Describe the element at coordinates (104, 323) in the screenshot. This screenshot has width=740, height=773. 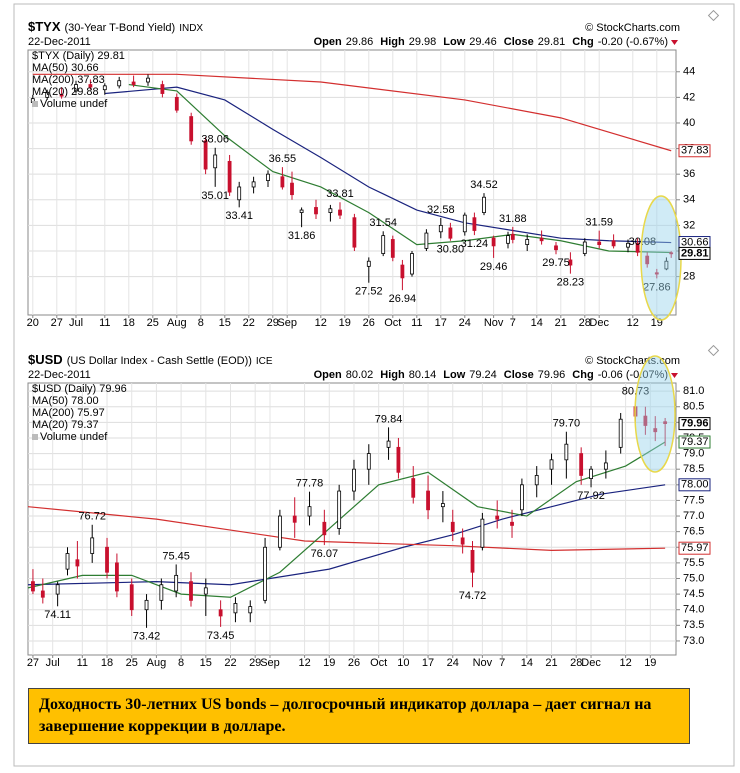
I see `x-tick-label: 11` at that location.